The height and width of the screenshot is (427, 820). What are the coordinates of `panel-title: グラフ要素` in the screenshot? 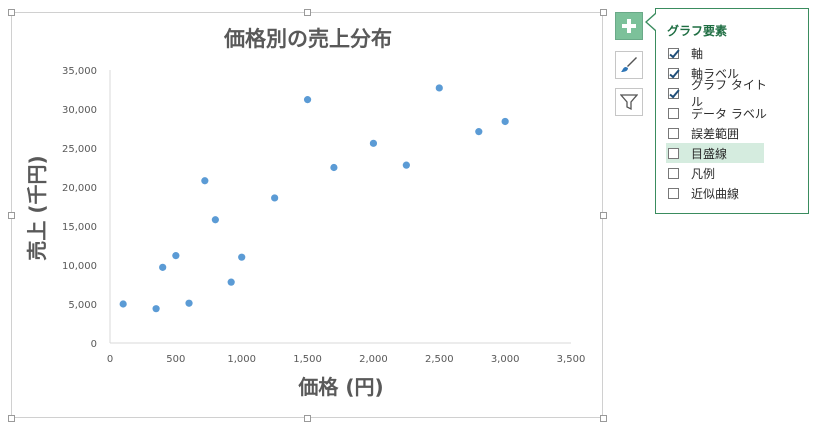 It's located at (697, 31).